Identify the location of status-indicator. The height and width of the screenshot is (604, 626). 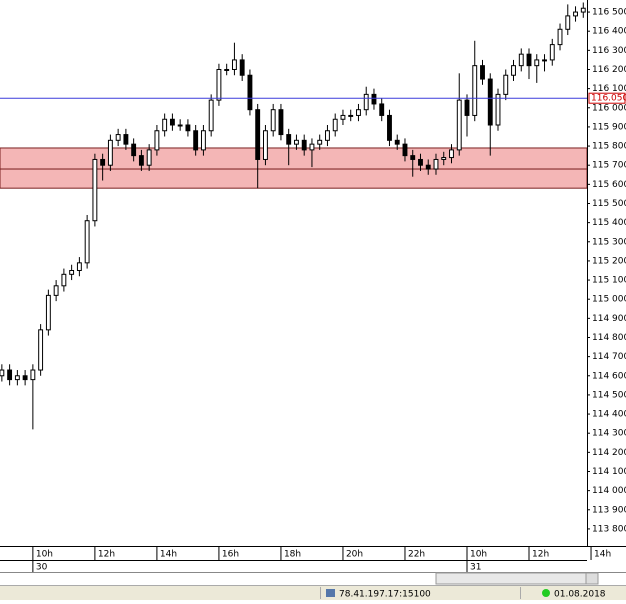
(546, 593).